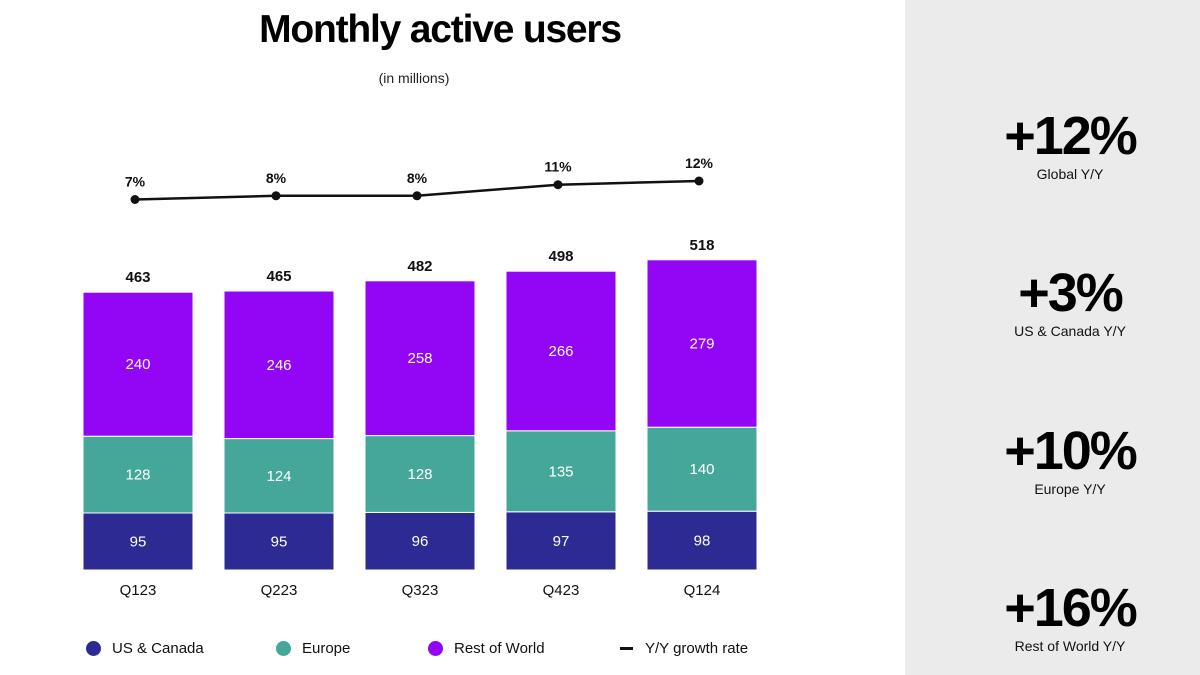 This screenshot has height=675, width=1200. I want to click on x-tick-label-q423: Q423, so click(561, 590).